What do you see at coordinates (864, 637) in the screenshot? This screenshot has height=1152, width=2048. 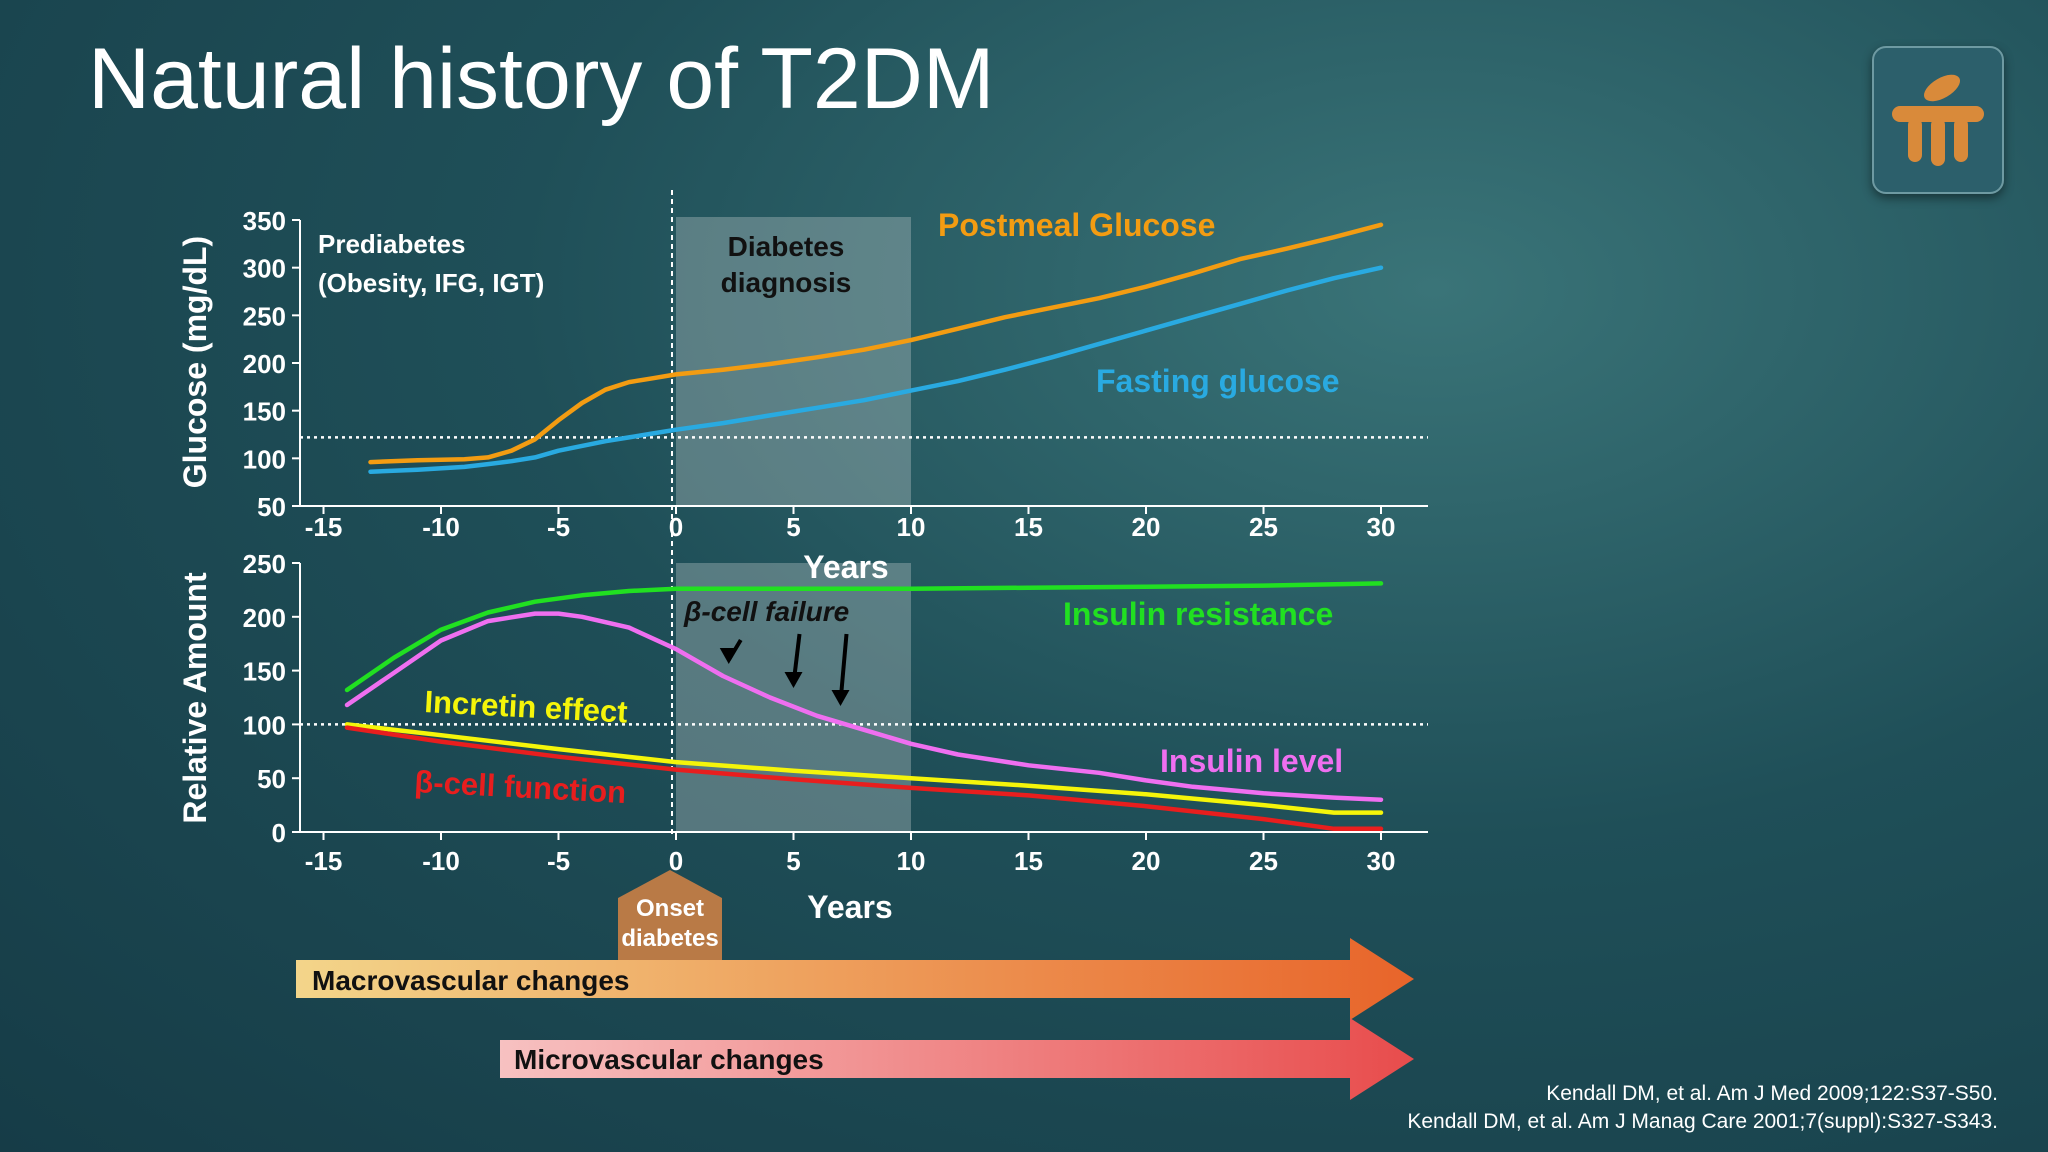 I see `insulin-resistance-line` at bounding box center [864, 637].